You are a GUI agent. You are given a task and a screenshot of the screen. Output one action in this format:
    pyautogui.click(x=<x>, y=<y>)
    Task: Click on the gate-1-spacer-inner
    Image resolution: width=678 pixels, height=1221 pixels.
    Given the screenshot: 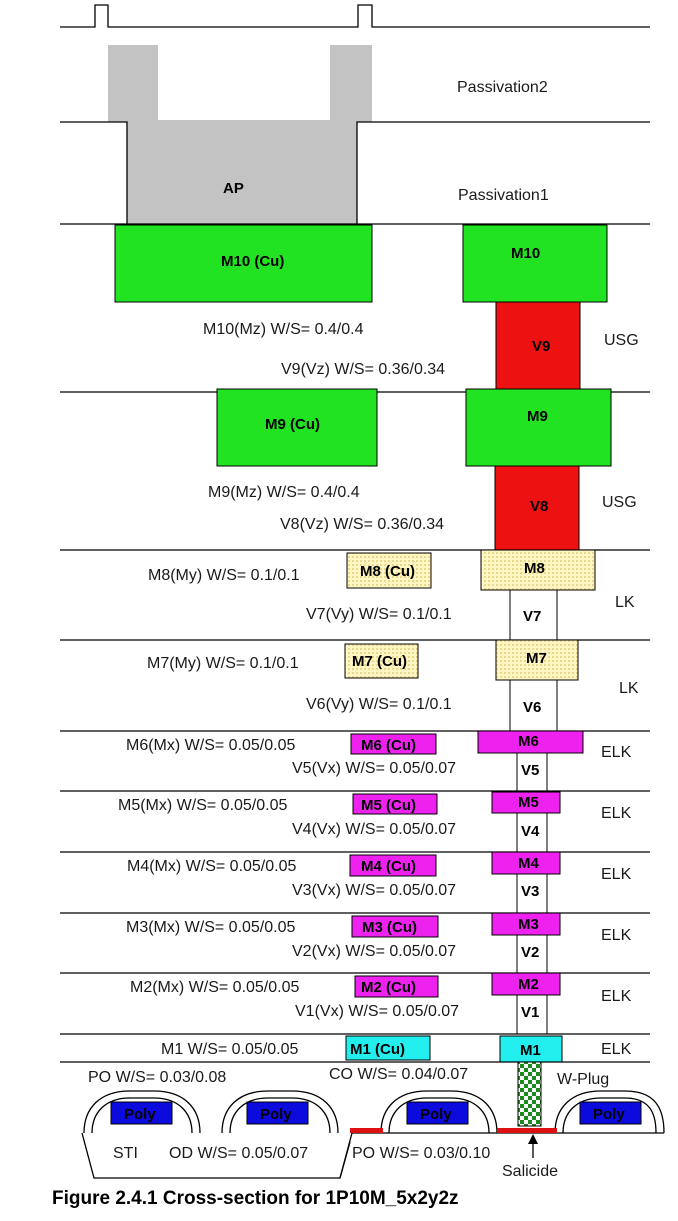 What is the action you would take?
    pyautogui.click(x=142, y=1115)
    